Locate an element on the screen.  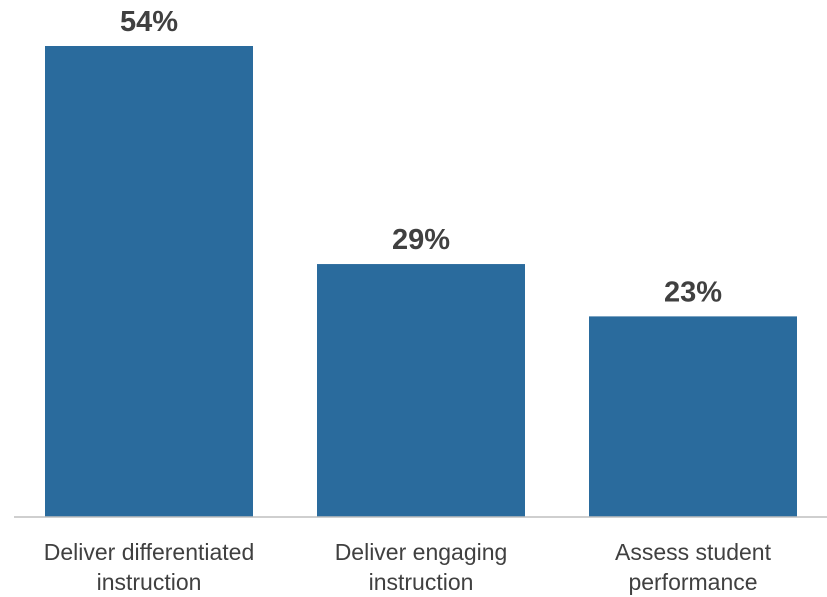
category-label-1-line-2: instruction is located at coordinates (149, 582).